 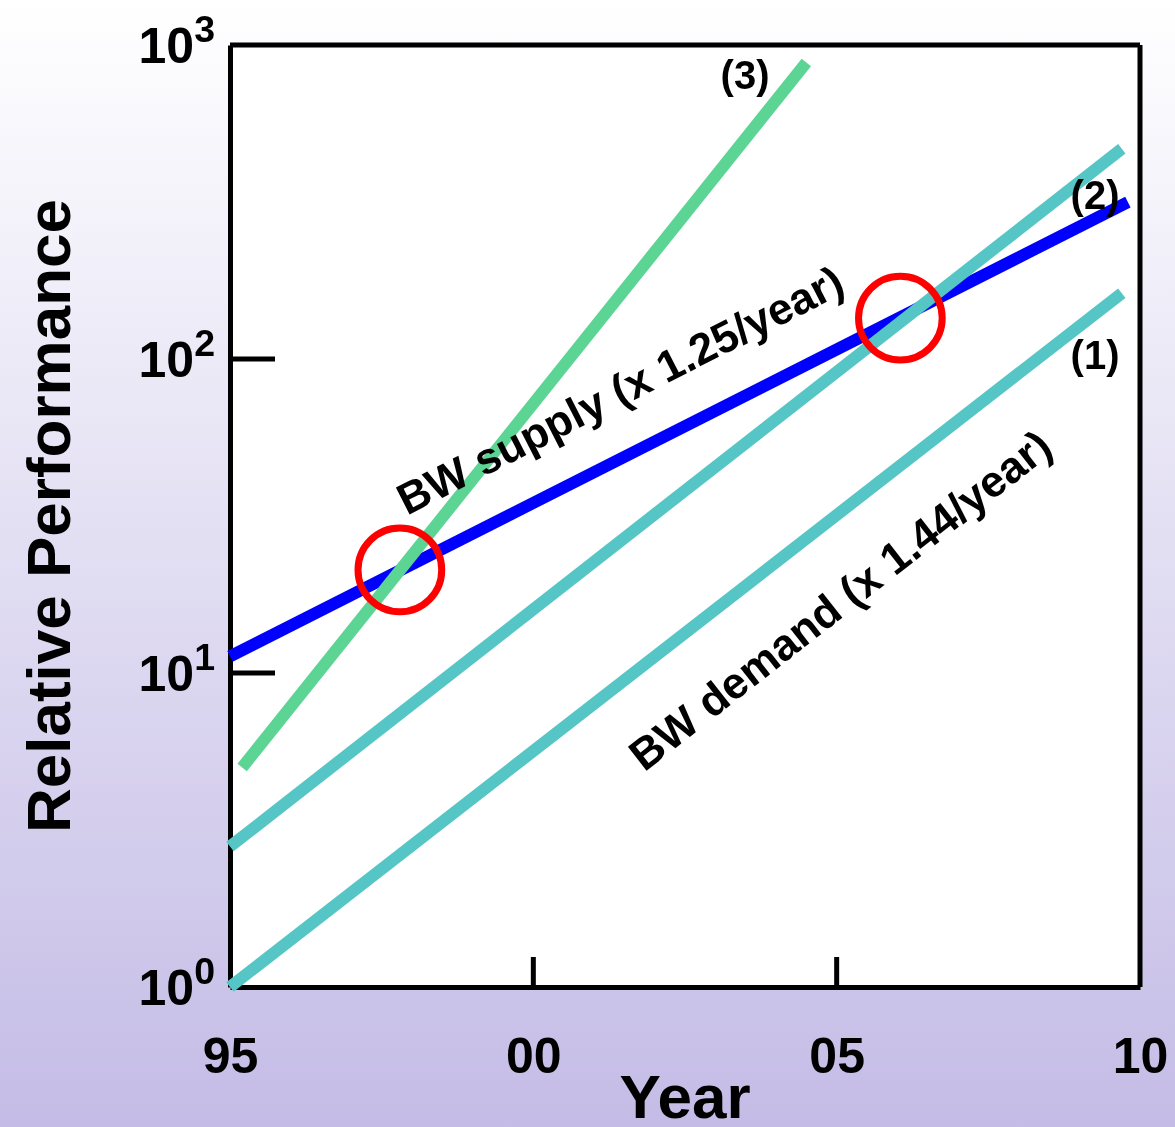 What do you see at coordinates (1095, 355) in the screenshot?
I see `annotation: (1)` at bounding box center [1095, 355].